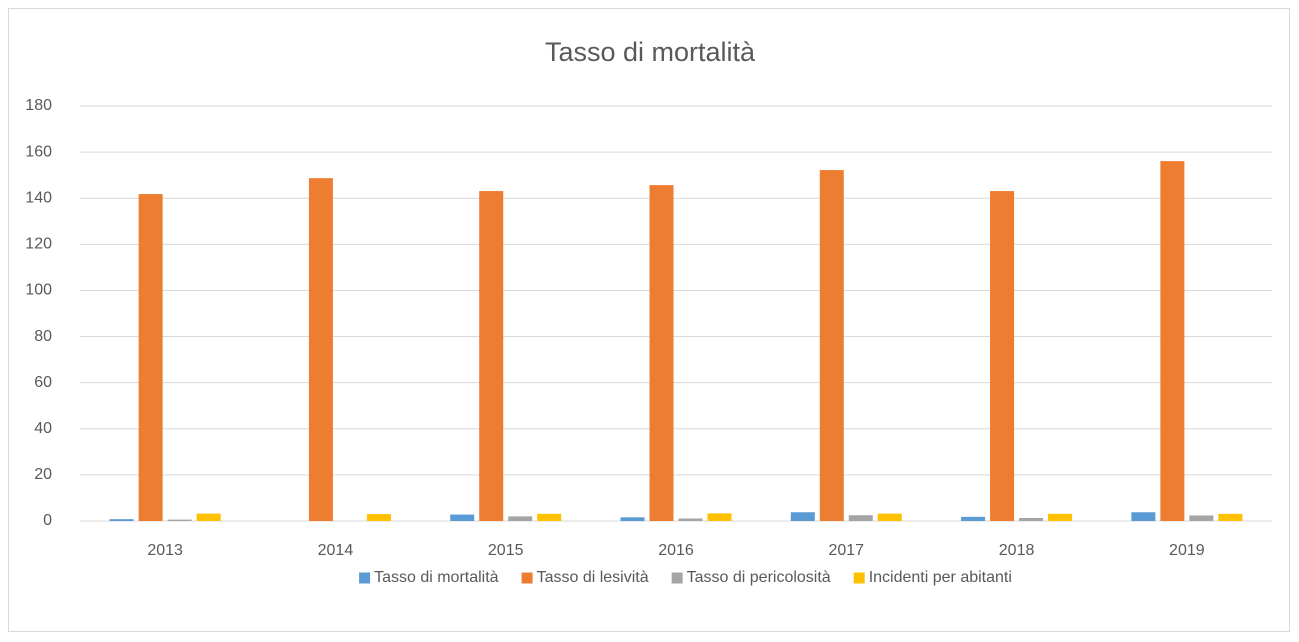  Describe the element at coordinates (846, 550) in the screenshot. I see `x-tick-label: 2017` at that location.